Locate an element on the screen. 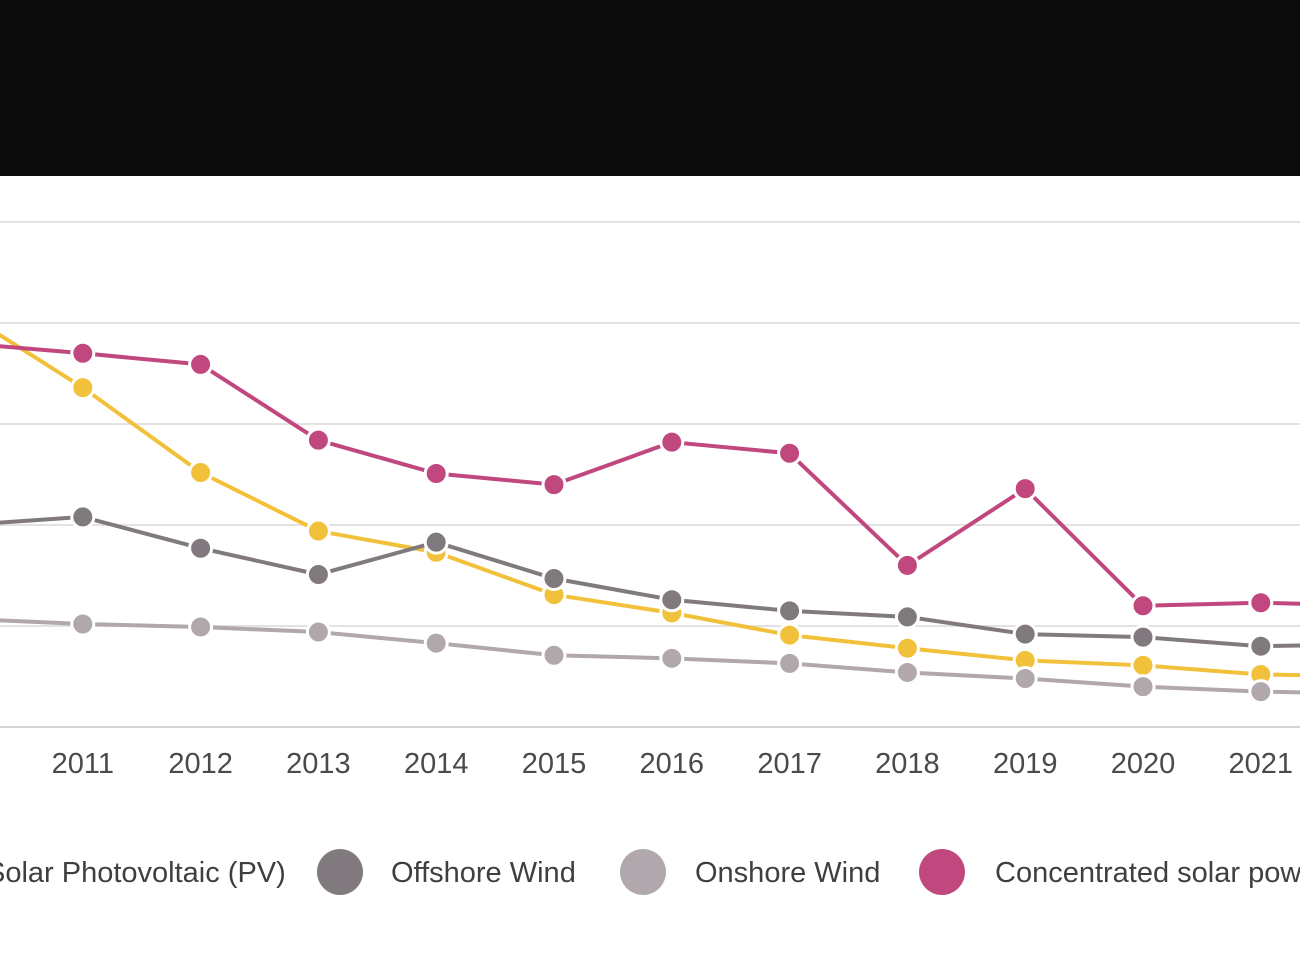 Image resolution: width=1300 pixels, height=975 pixels. x-tick-label: 2011 is located at coordinates (83, 764).